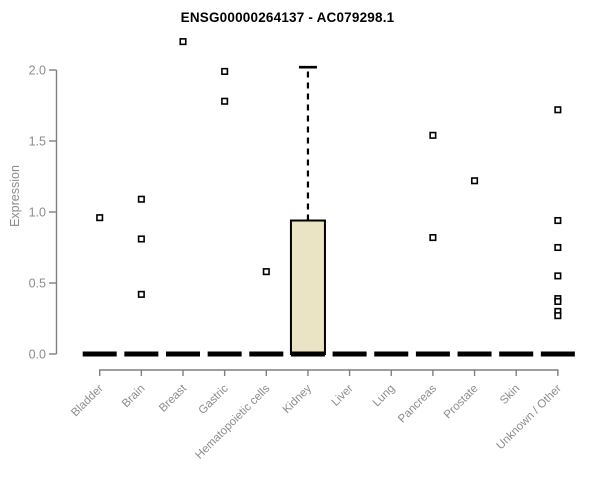 Image resolution: width=600 pixels, height=500 pixels. What do you see at coordinates (307, 287) in the screenshot?
I see `box` at bounding box center [307, 287].